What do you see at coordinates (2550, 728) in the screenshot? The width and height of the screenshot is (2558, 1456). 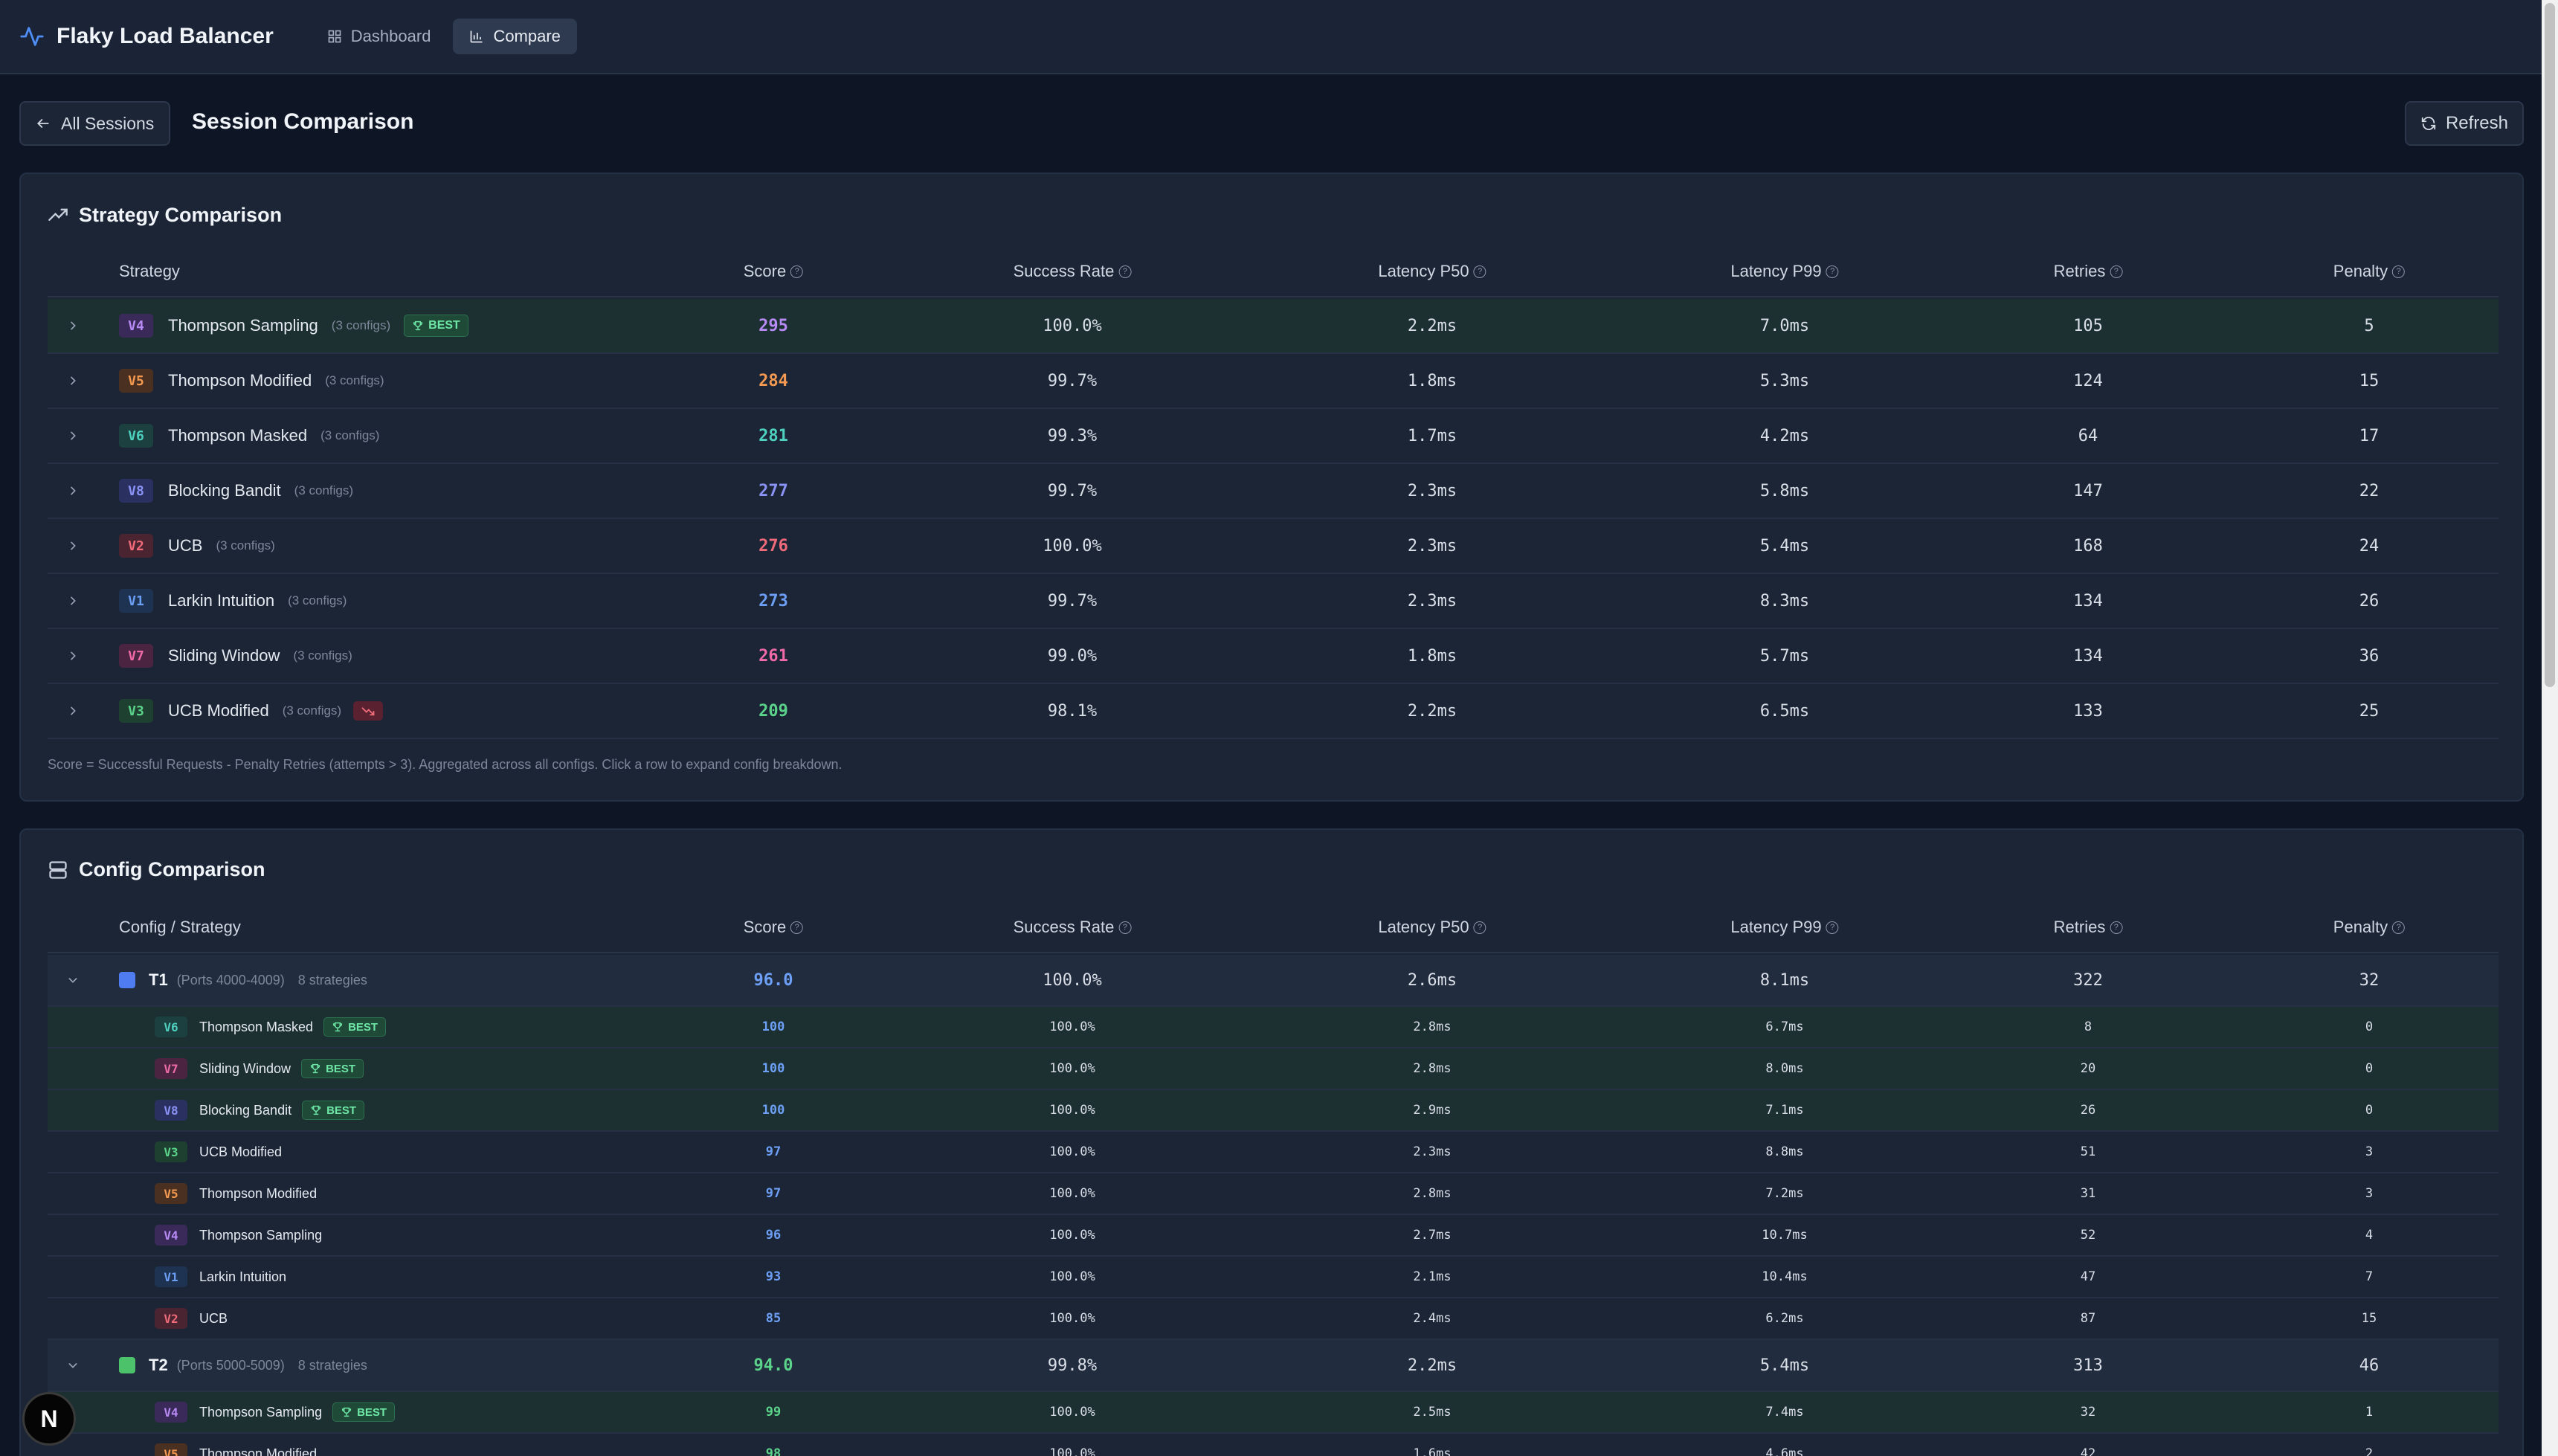 I see `scrollbar` at bounding box center [2550, 728].